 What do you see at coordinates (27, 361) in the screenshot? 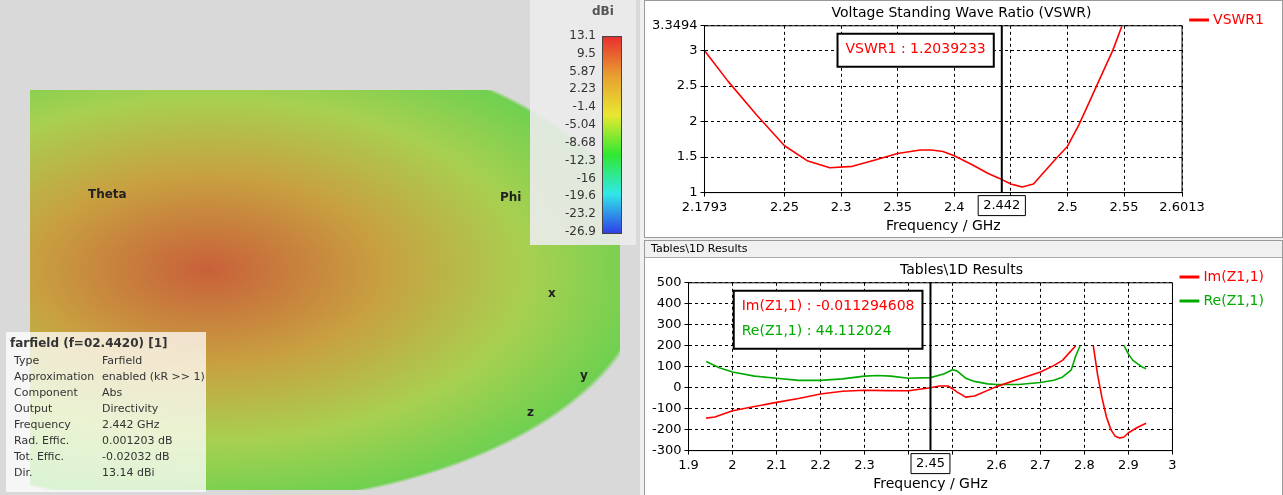
I see `text: Type` at bounding box center [27, 361].